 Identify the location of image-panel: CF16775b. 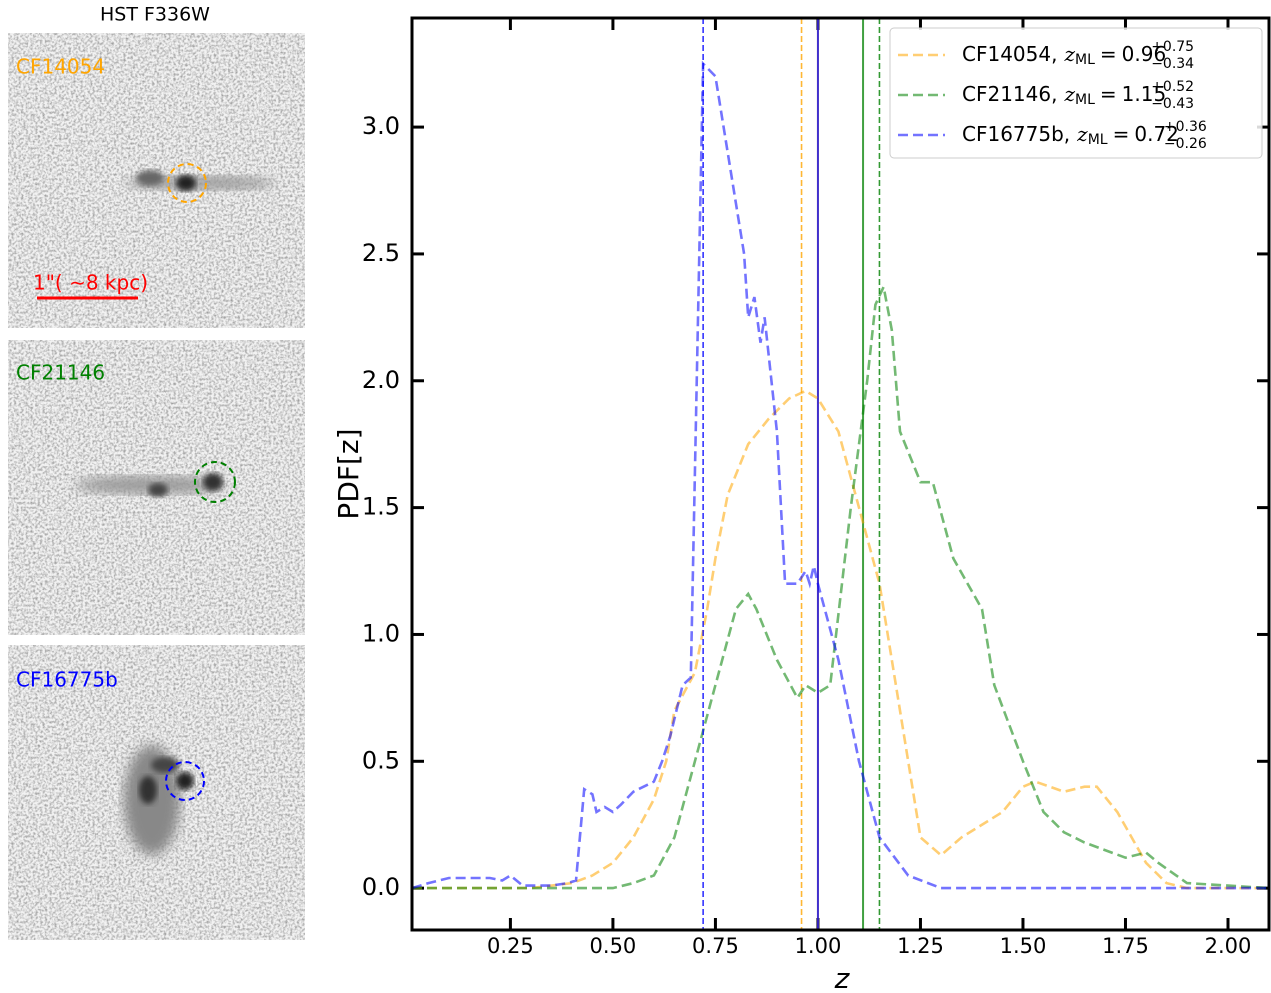
(156, 792).